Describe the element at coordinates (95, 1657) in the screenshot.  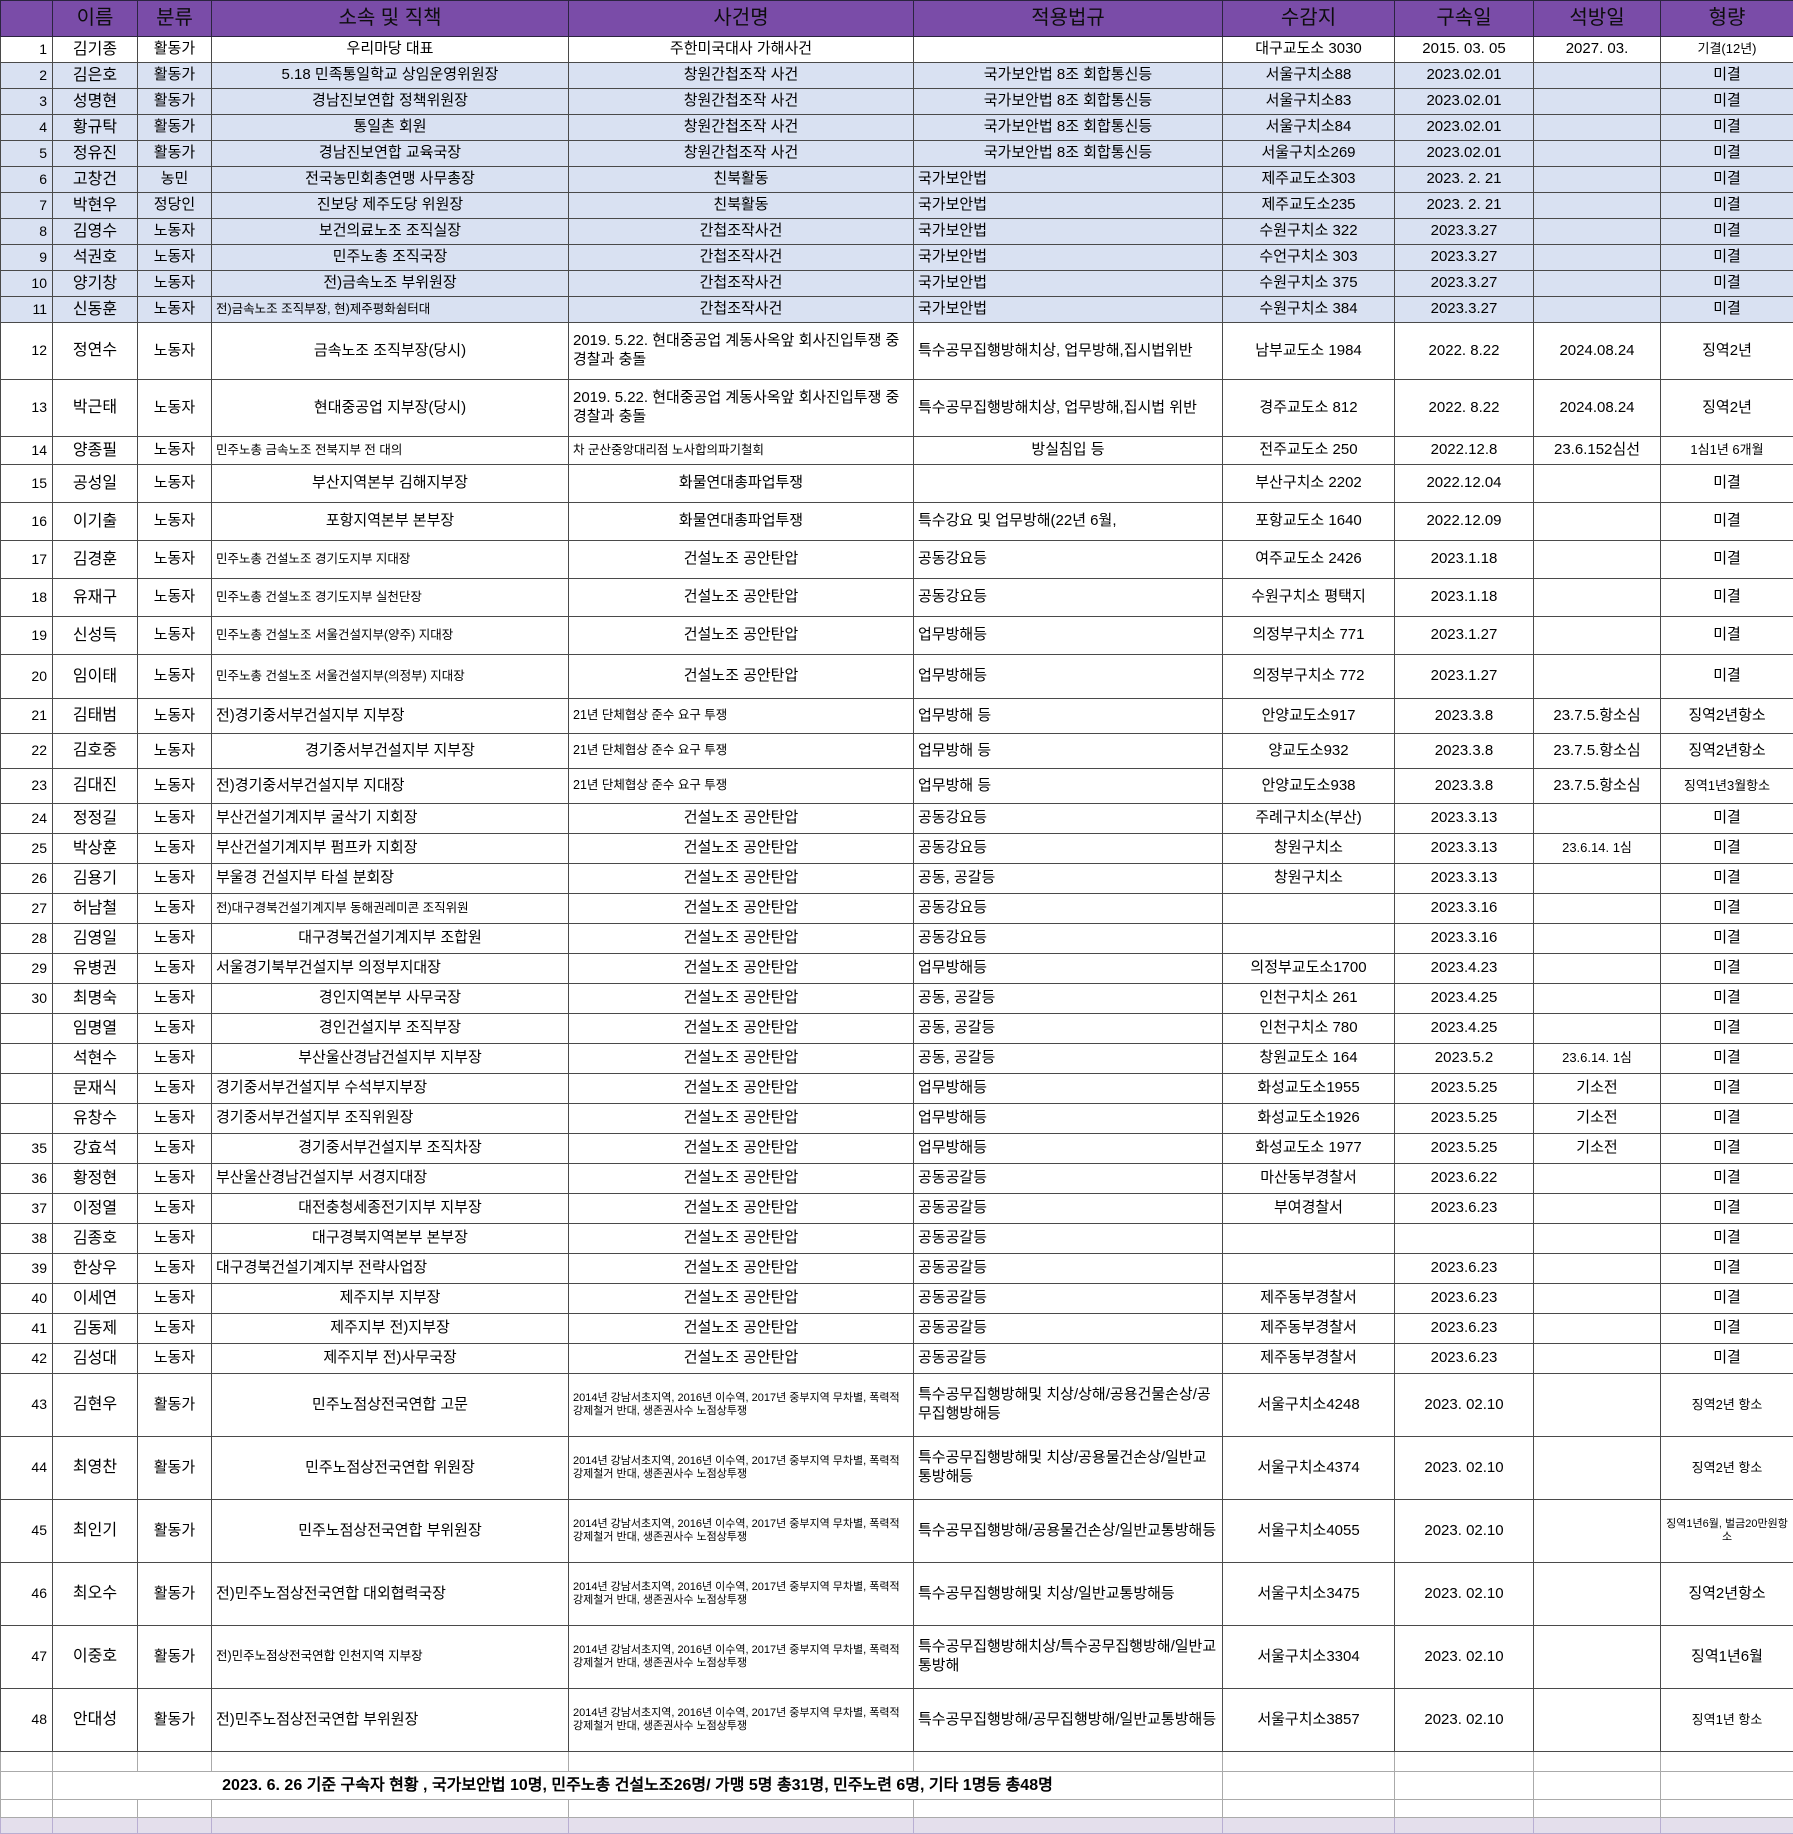
I see `cell-name: 이중호` at that location.